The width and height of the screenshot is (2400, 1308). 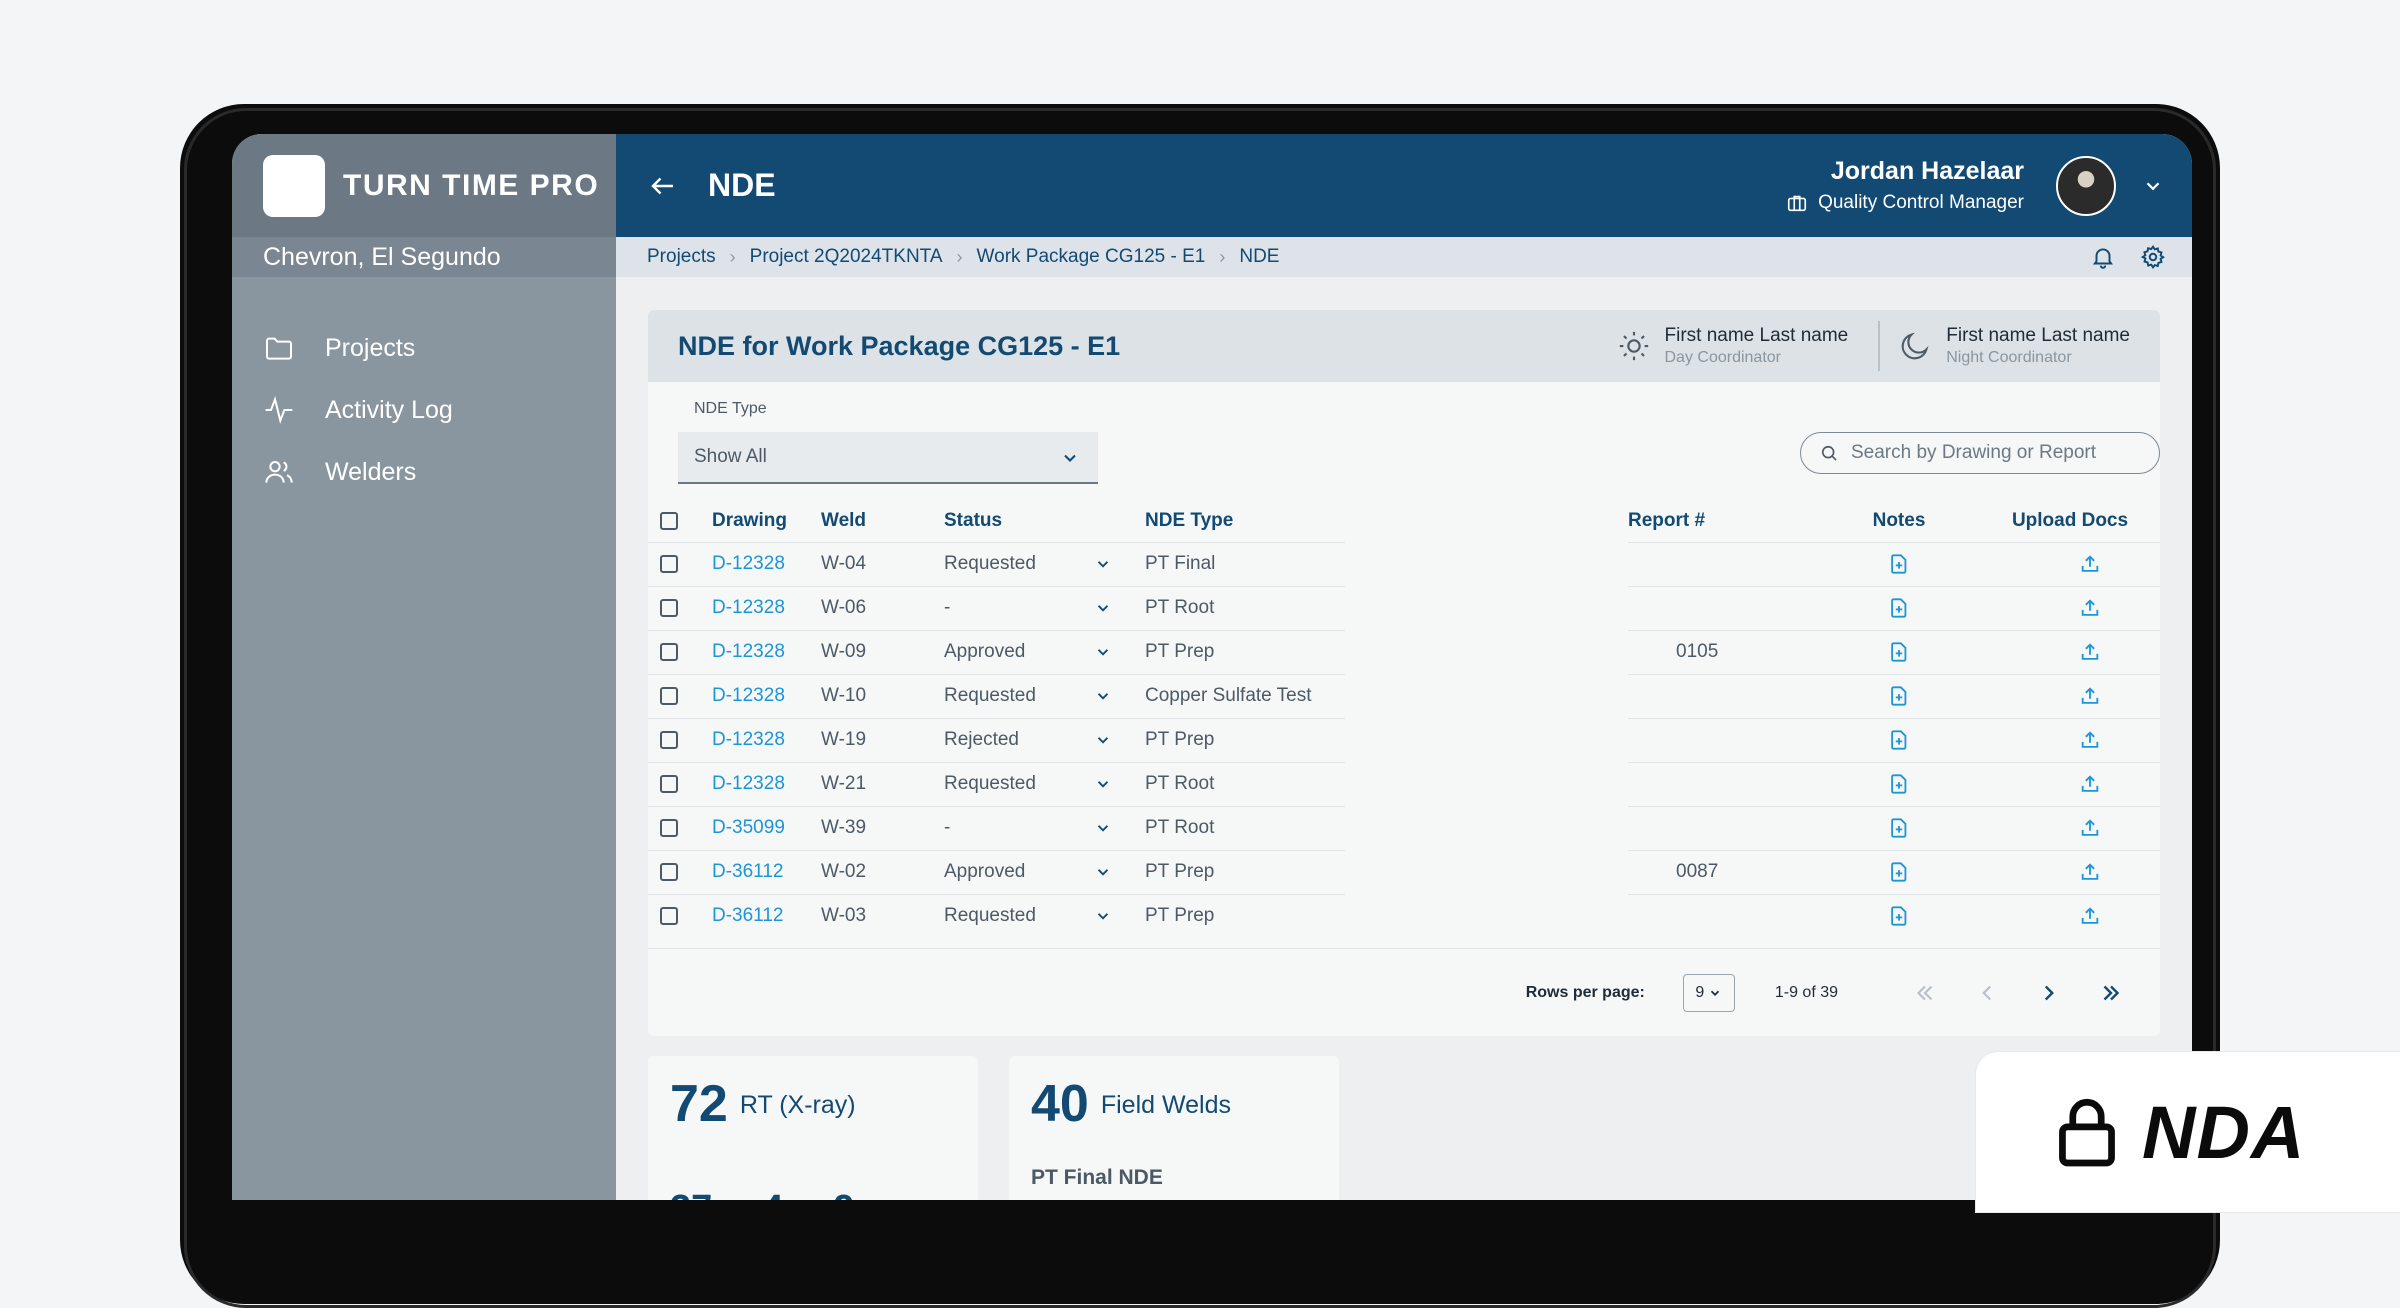 What do you see at coordinates (1667, 520) in the screenshot?
I see `column-header-report: Report #` at bounding box center [1667, 520].